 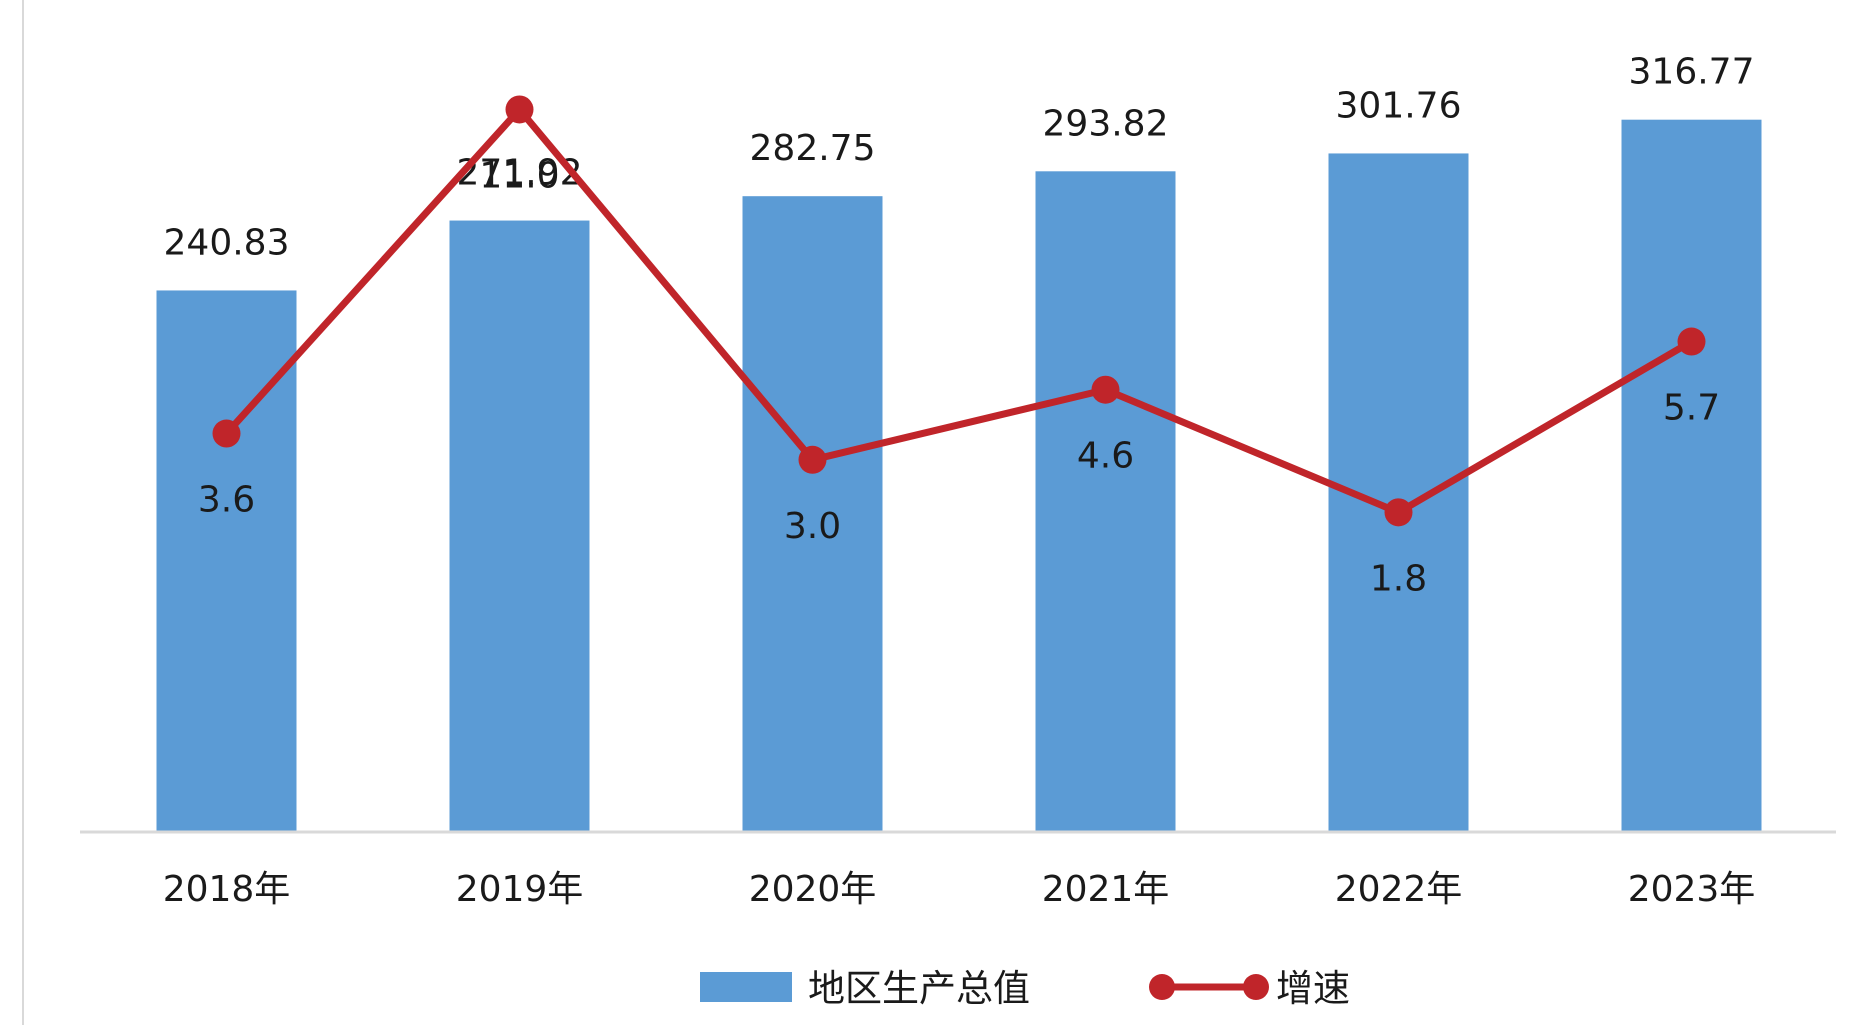 I want to click on bar-value-label: 282.75, so click(x=813, y=148).